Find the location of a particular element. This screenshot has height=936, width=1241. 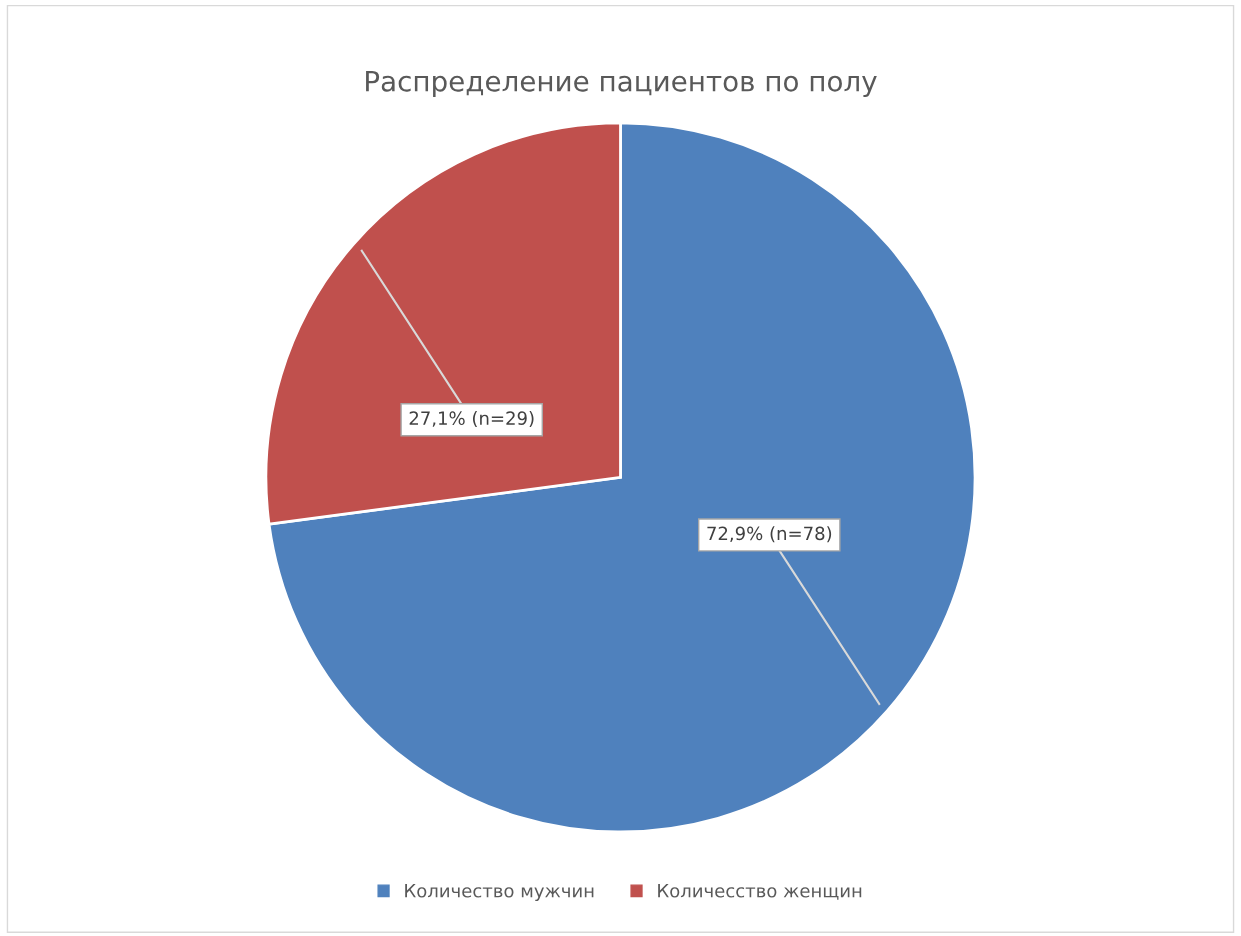

data-label: 72,9% (n=78) is located at coordinates (769, 534).